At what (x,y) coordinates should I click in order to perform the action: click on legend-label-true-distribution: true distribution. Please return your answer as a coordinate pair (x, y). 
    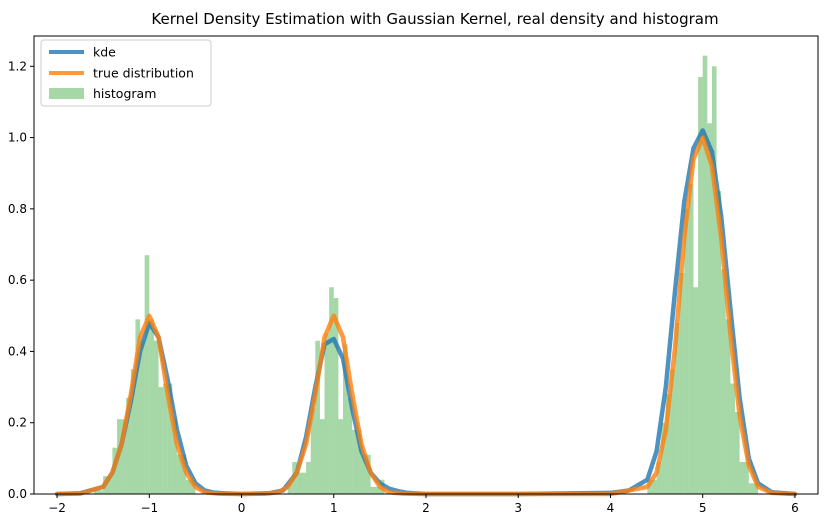
    Looking at the image, I should click on (143, 73).